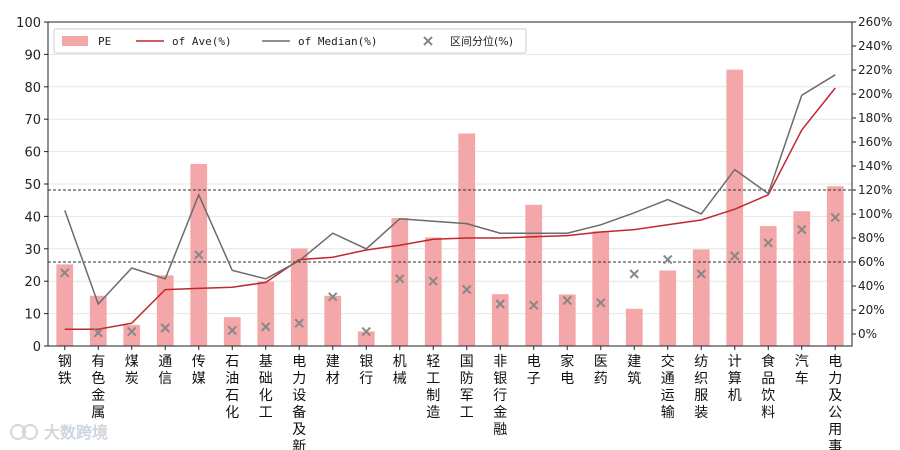 This screenshot has height=450, width=900. What do you see at coordinates (871, 310) in the screenshot?
I see `right-tick-label: 20%` at bounding box center [871, 310].